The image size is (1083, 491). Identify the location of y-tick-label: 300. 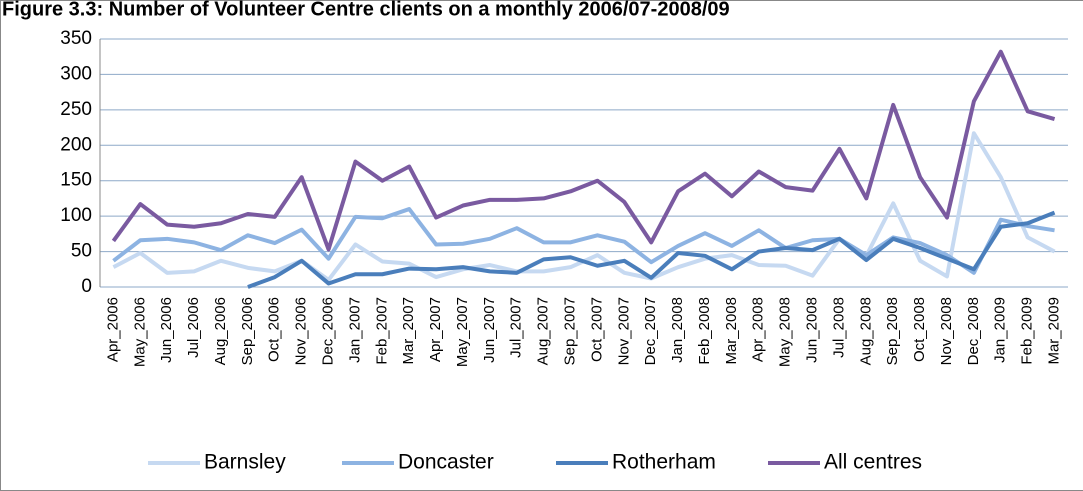
(76, 73).